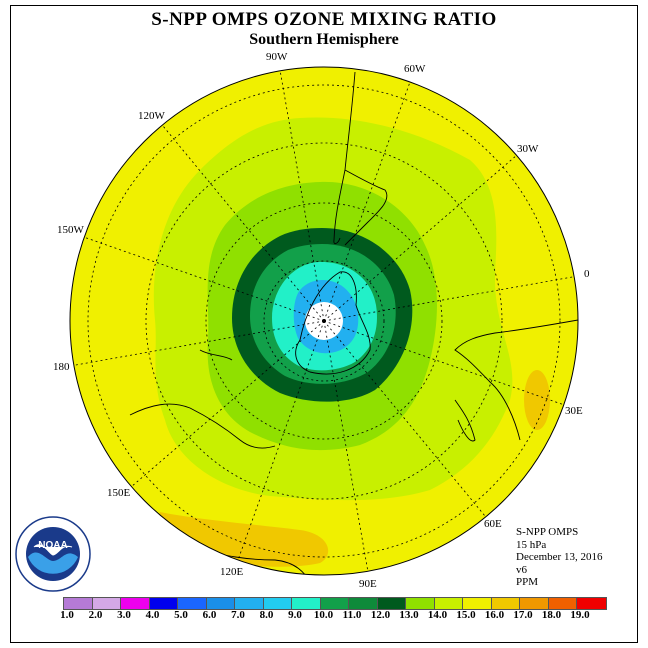 The width and height of the screenshot is (648, 648). I want to click on colorbar-label: 8.0, so click(266, 615).